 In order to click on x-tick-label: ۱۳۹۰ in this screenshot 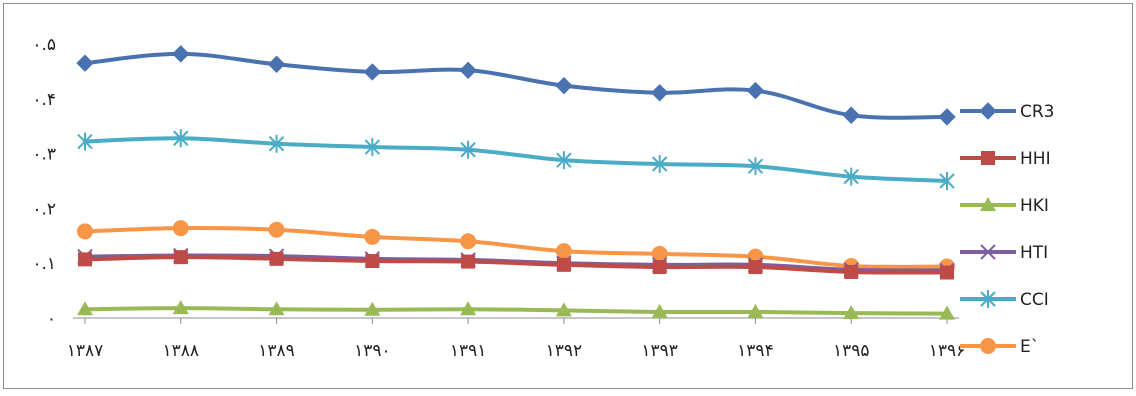, I will do `click(372, 351)`.